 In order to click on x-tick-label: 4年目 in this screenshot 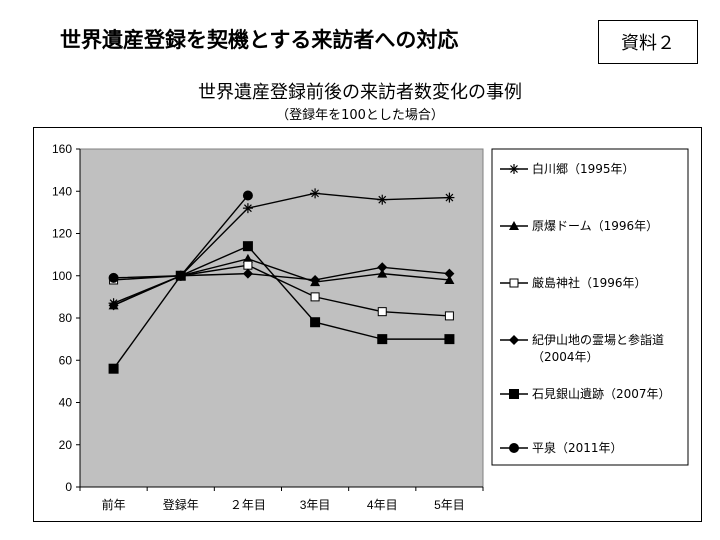, I will do `click(382, 505)`.